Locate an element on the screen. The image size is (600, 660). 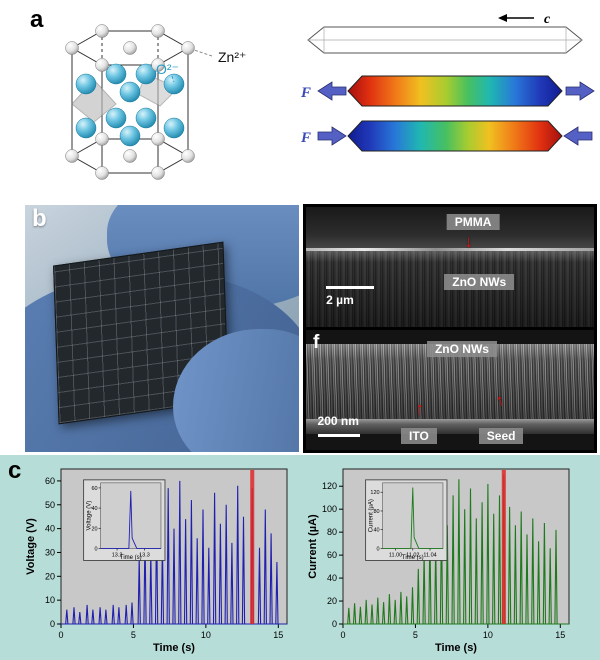
ito-label: ITO is located at coordinates (419, 436).